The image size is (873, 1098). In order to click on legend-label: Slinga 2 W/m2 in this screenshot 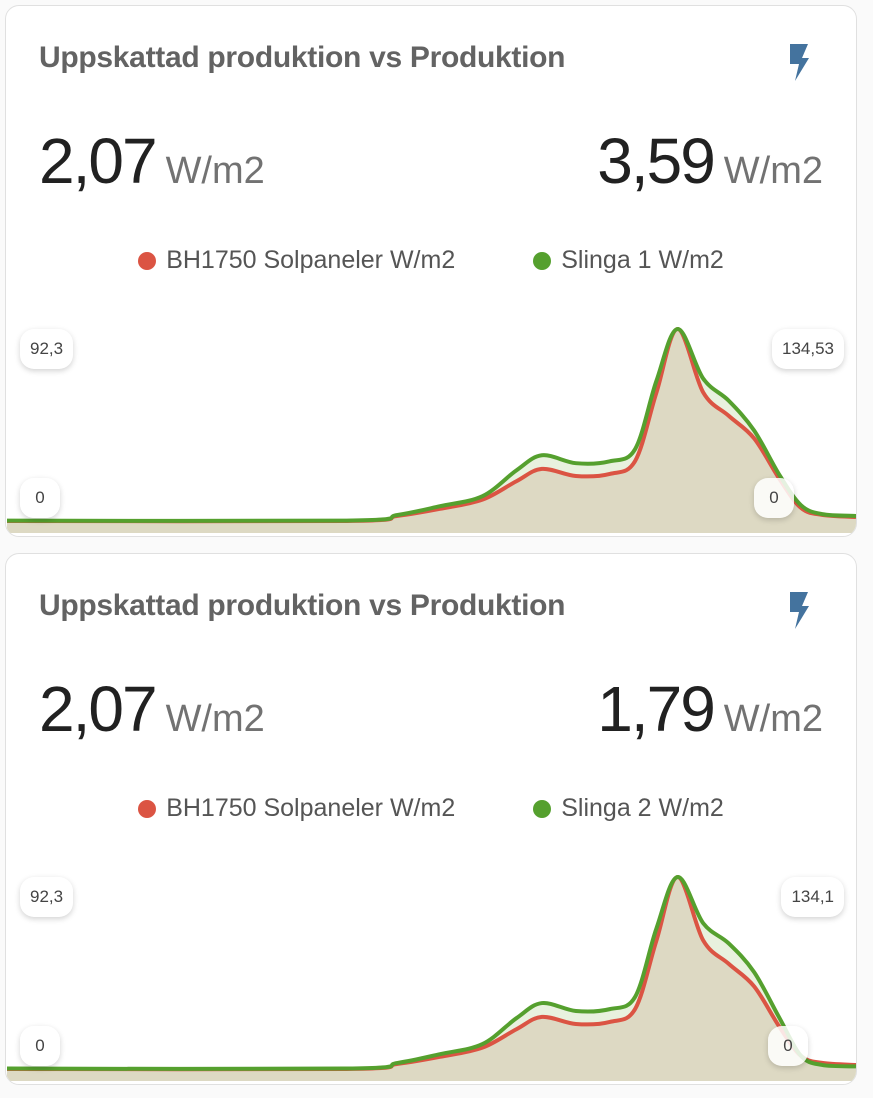, I will do `click(642, 808)`.